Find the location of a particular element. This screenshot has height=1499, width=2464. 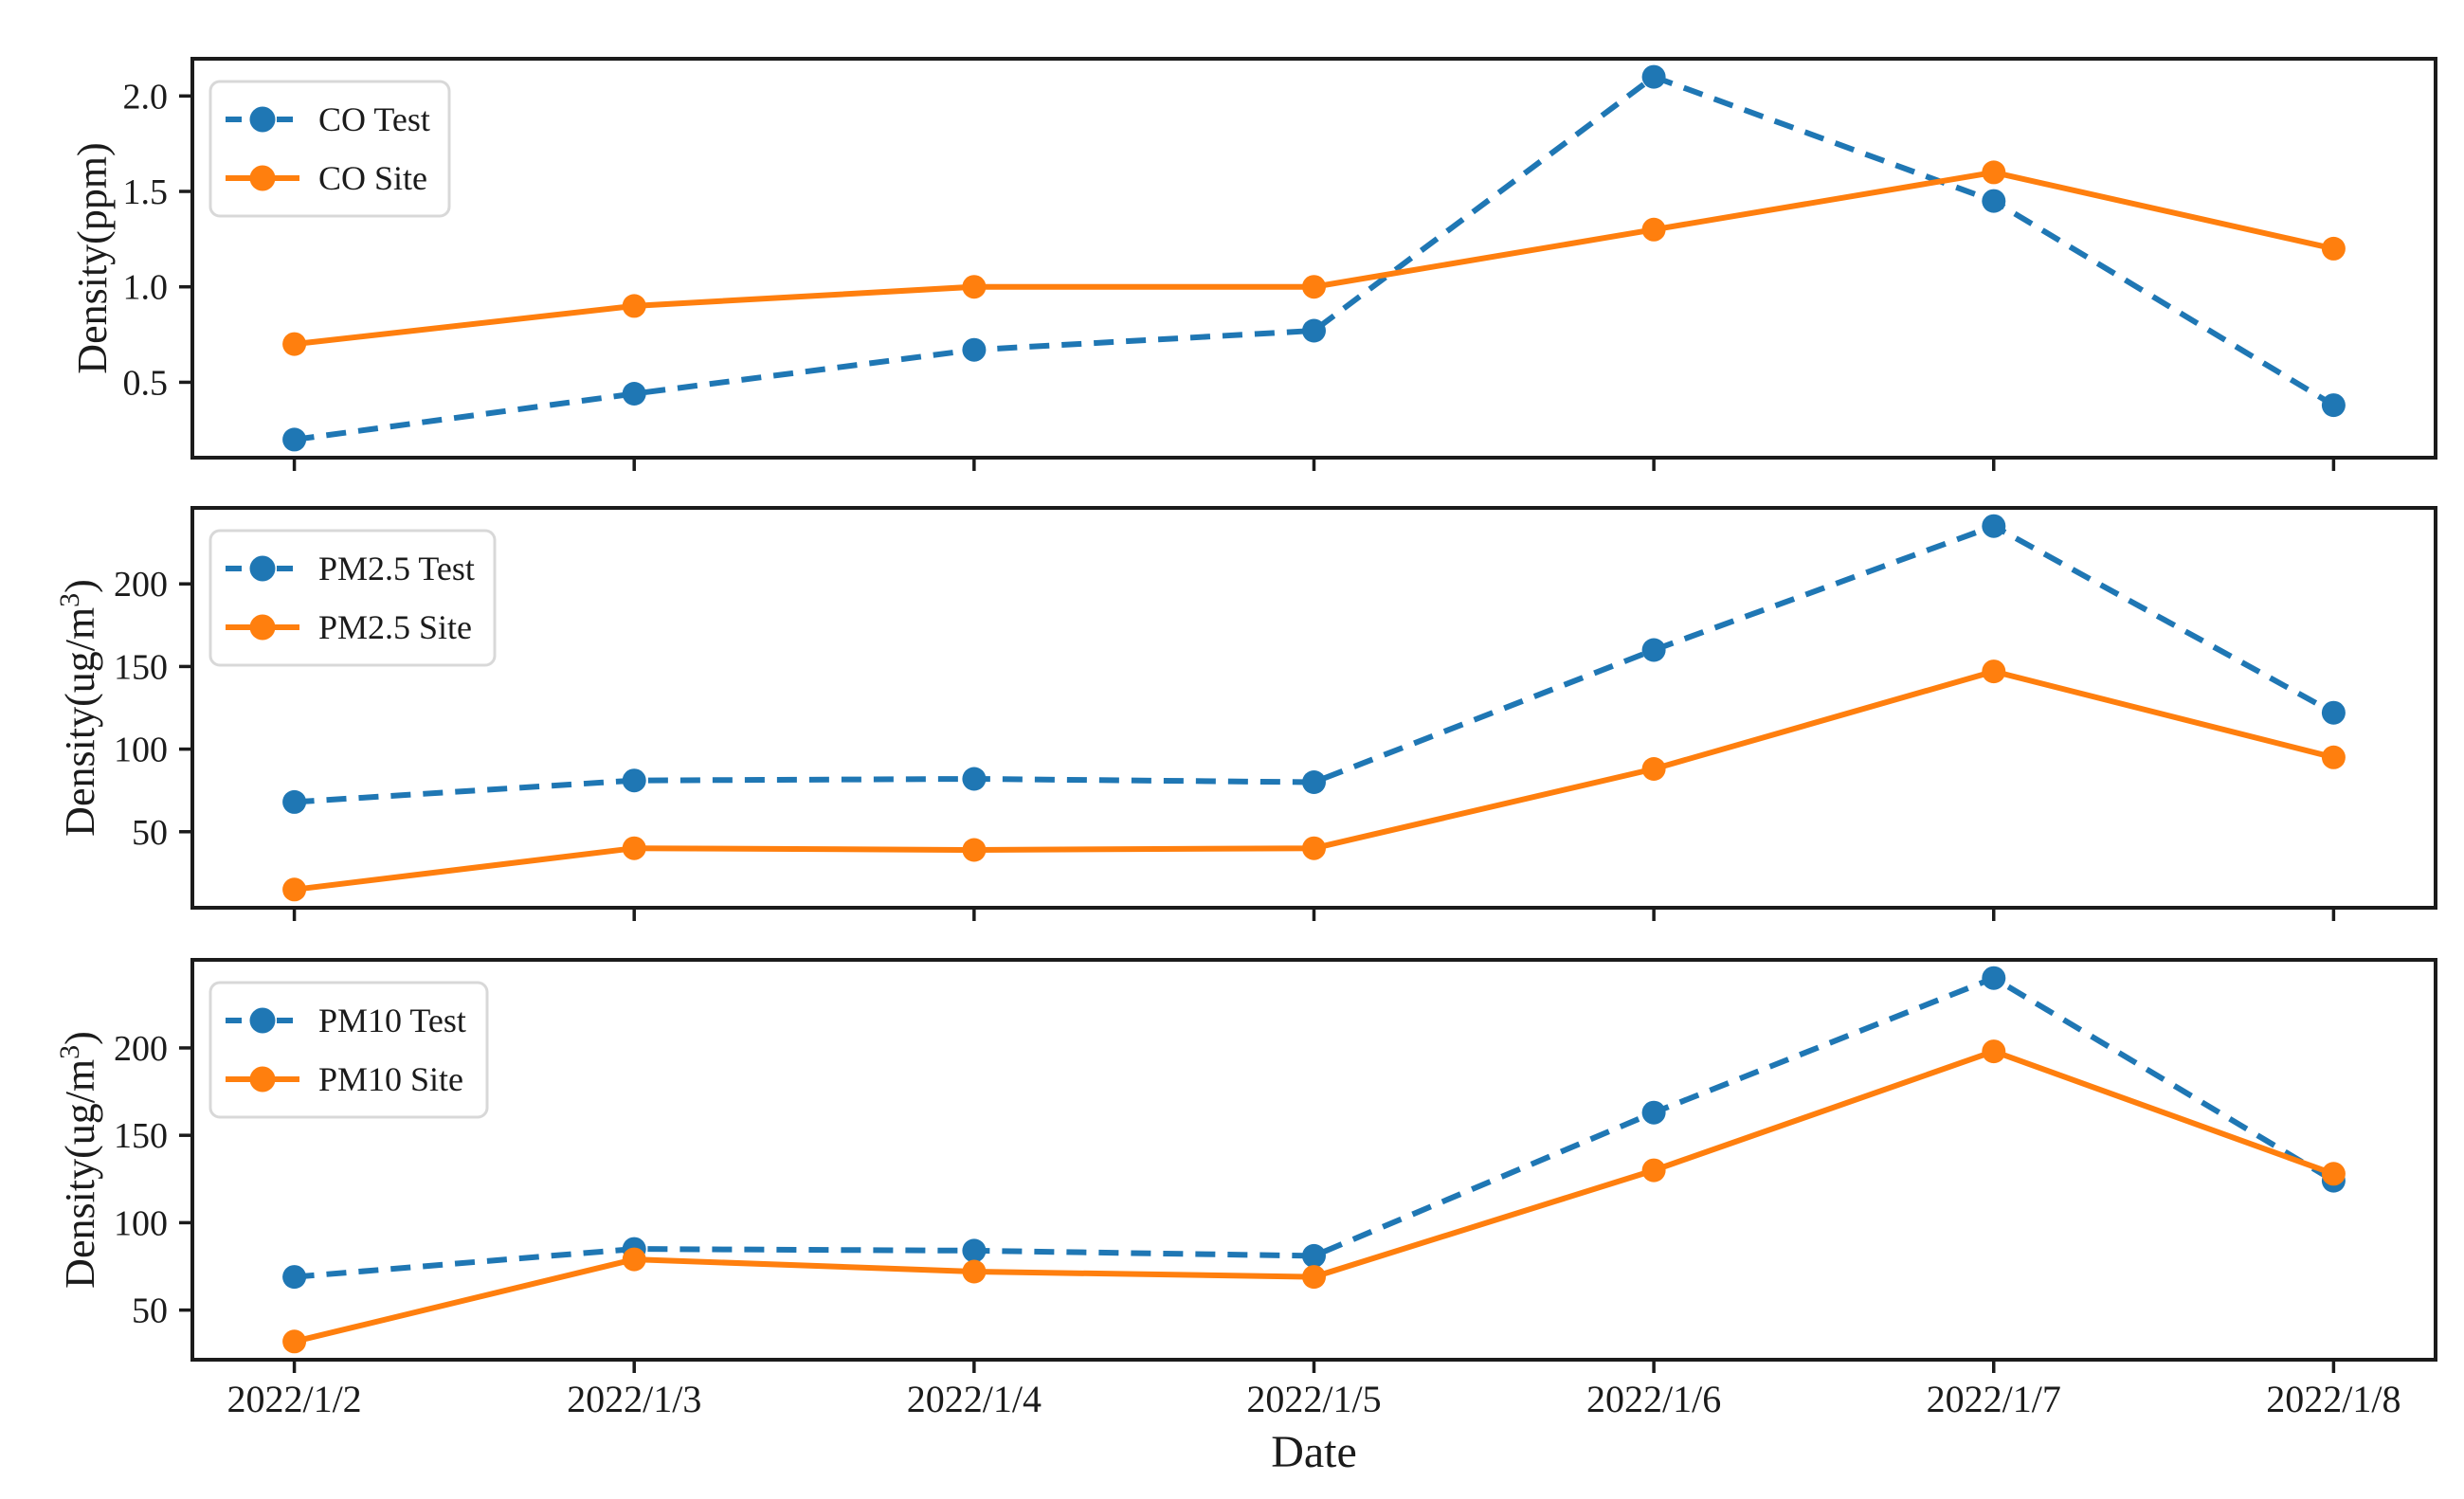

legend-item-pm2-5-site: PM2.5 Site is located at coordinates (349, 627).